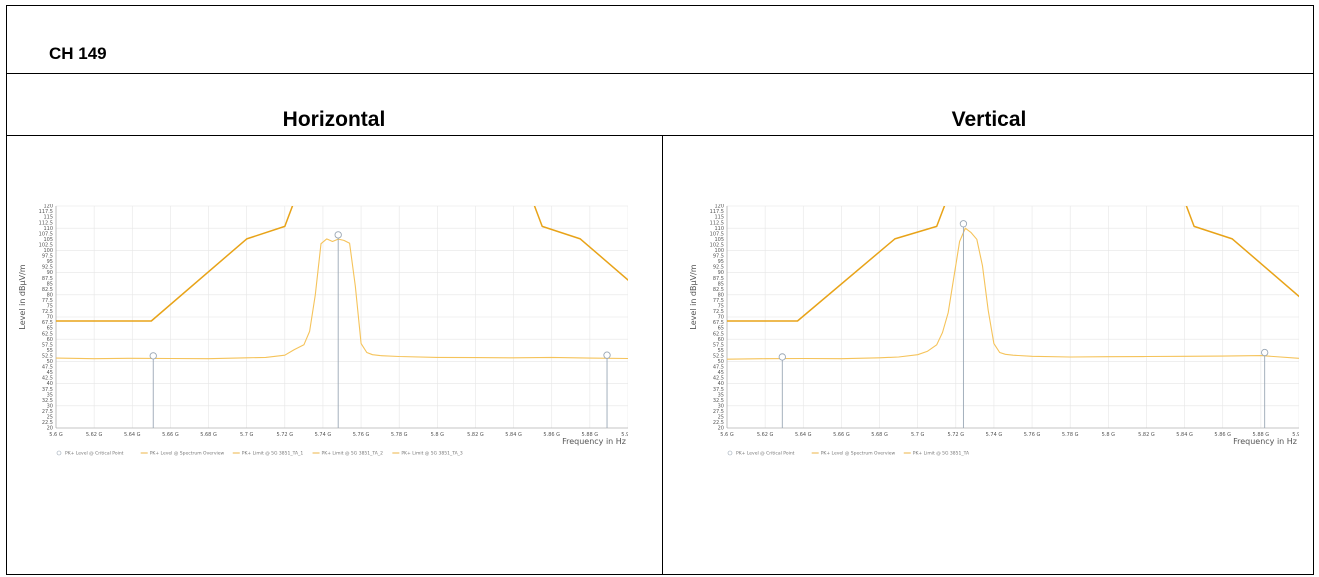  What do you see at coordinates (1013, 283) in the screenshot?
I see `plot-area` at bounding box center [1013, 283].